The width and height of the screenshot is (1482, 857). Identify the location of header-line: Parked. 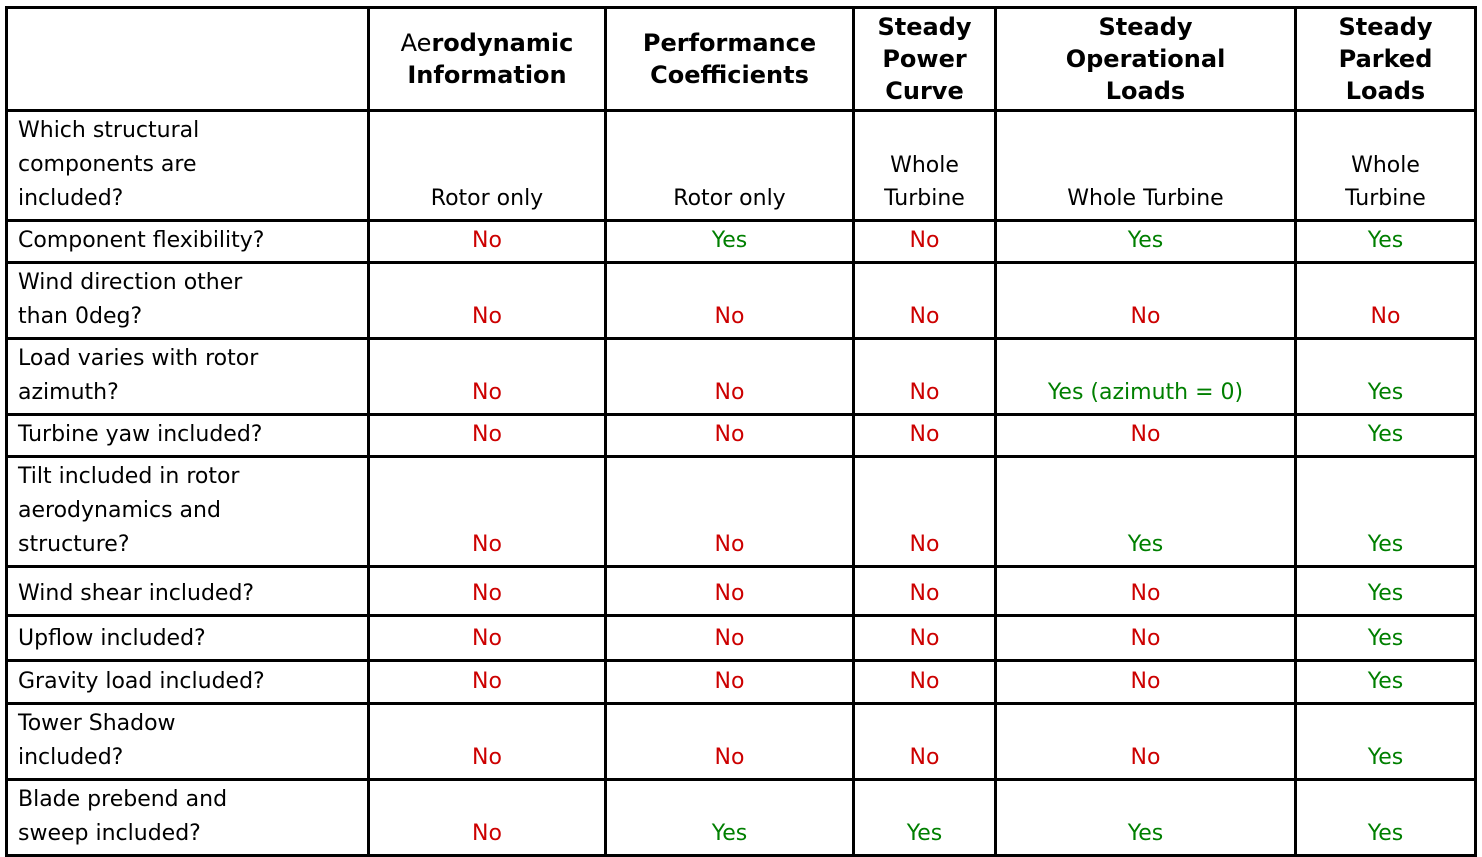
(1385, 59).